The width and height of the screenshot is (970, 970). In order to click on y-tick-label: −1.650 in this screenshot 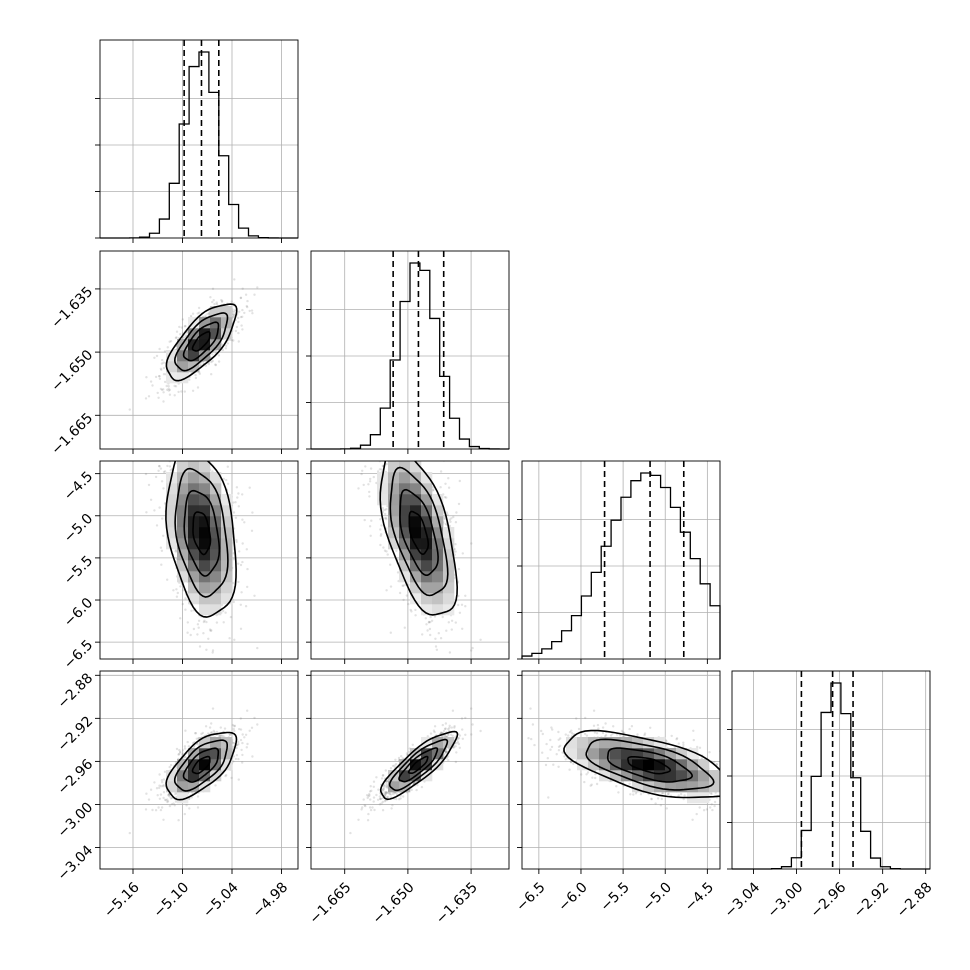, I will do `click(72, 371)`.